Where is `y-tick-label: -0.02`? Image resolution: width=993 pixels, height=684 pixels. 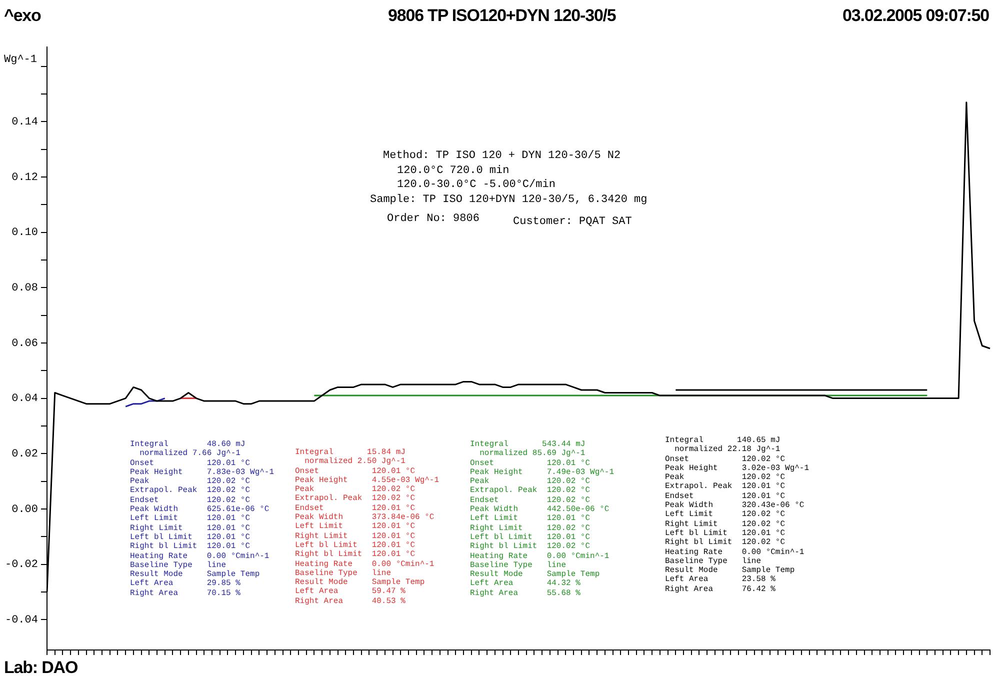
y-tick-label: -0.02 is located at coordinates (21, 565).